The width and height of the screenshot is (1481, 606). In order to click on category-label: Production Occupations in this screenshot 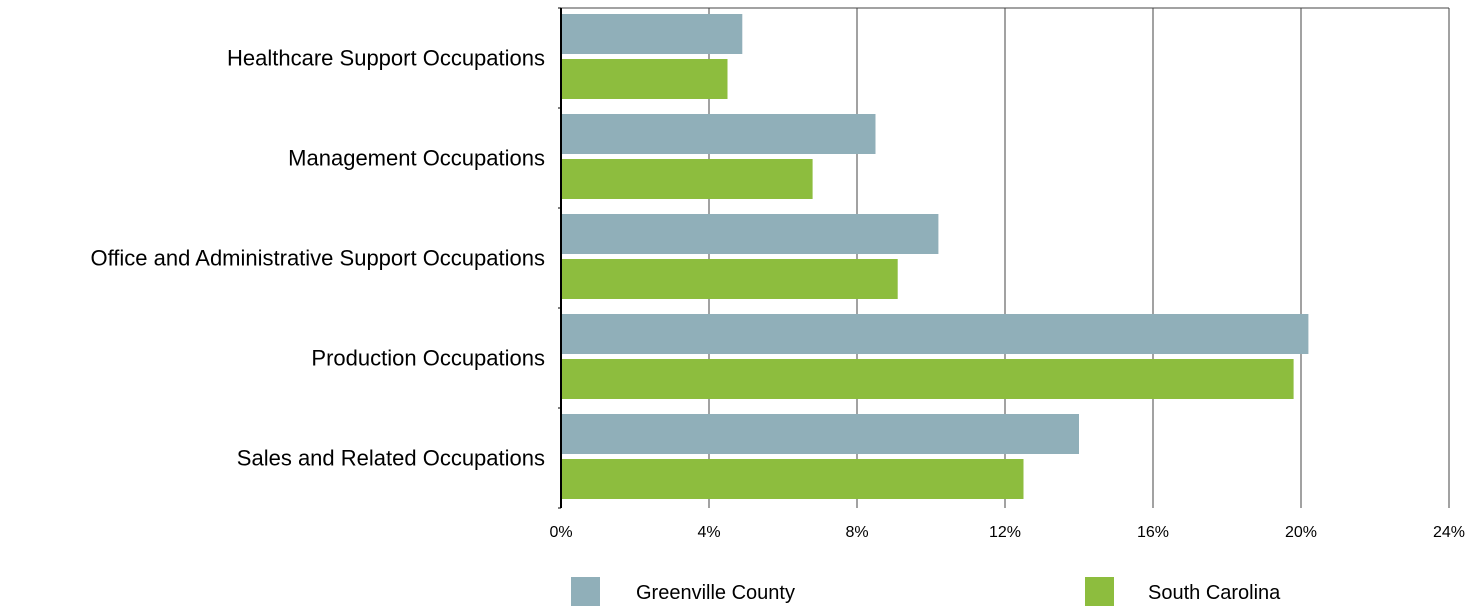, I will do `click(428, 358)`.